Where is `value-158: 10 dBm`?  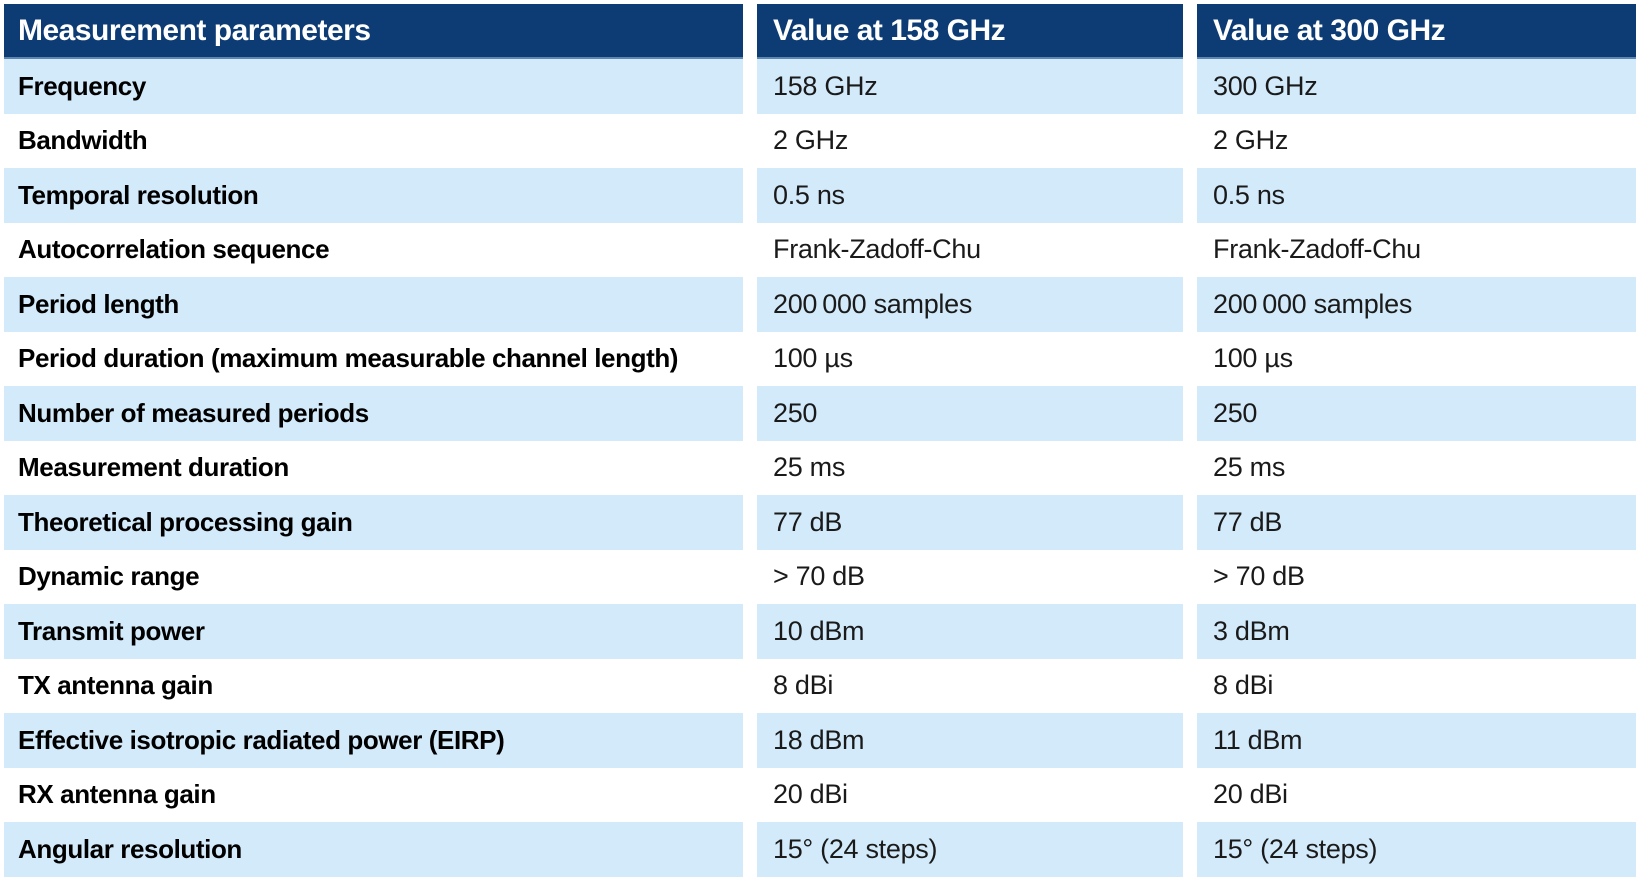
value-158: 10 dBm is located at coordinates (970, 631).